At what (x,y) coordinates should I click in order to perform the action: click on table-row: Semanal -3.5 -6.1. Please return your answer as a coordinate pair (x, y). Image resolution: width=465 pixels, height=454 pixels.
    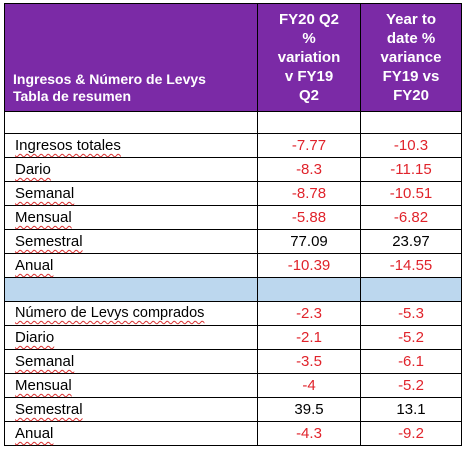
    Looking at the image, I should click on (233, 361).